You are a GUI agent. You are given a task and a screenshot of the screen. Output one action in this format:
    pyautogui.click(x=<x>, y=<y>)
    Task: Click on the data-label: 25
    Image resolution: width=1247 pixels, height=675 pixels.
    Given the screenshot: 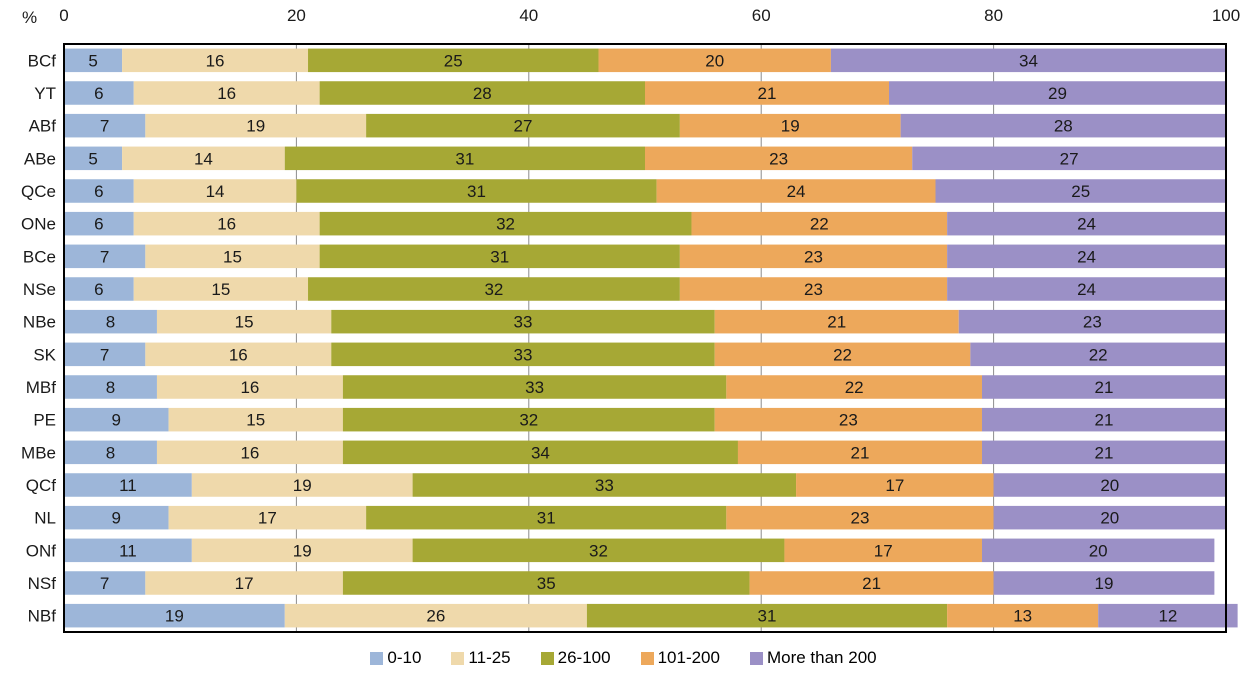 What is the action you would take?
    pyautogui.click(x=453, y=60)
    